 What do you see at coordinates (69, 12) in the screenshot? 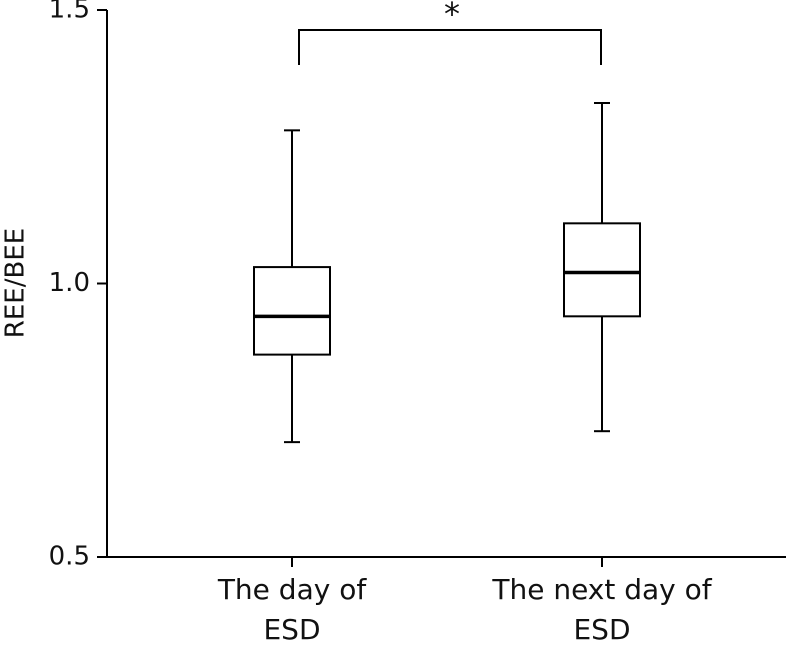
I see `y-tick-label: 1.5` at bounding box center [69, 12].